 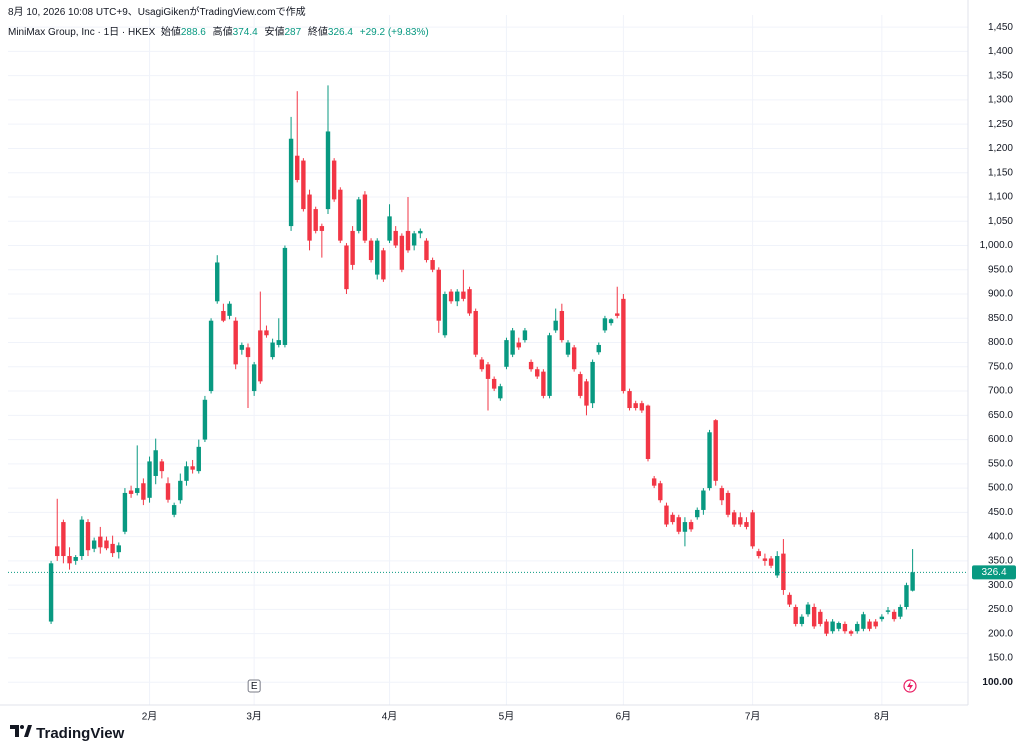 What do you see at coordinates (1000, 172) in the screenshot?
I see `y-tick-label: 1,150` at bounding box center [1000, 172].